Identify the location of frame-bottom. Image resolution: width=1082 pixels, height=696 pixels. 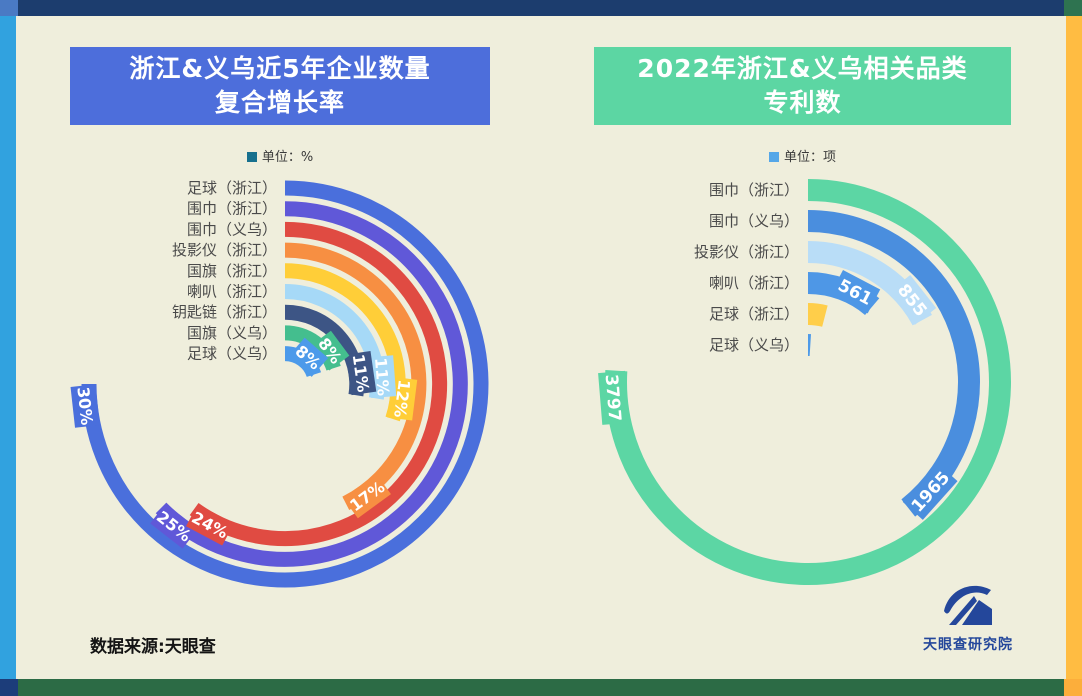
(541, 687).